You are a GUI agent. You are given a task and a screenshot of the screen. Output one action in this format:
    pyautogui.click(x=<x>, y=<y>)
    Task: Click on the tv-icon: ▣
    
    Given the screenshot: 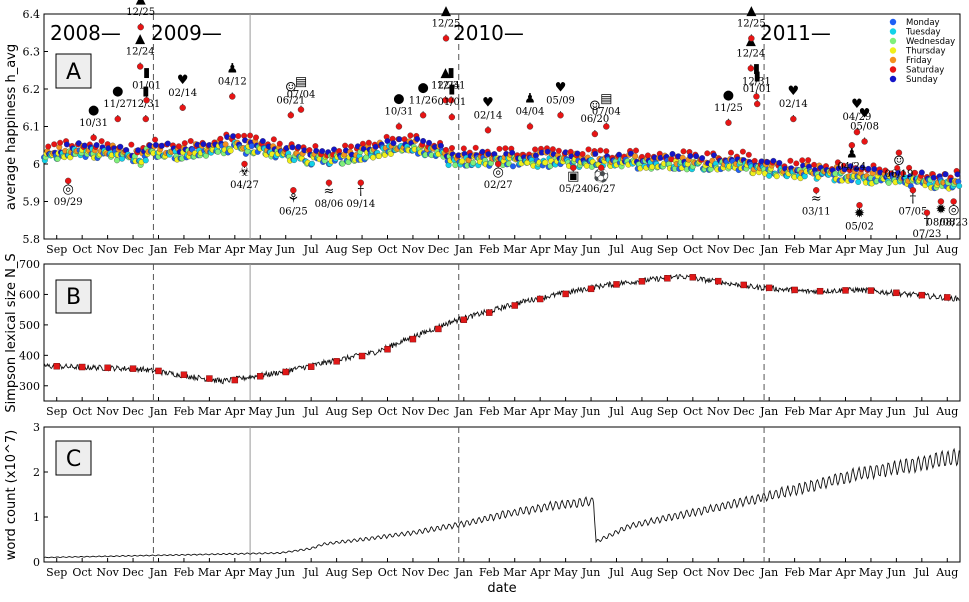 What is the action you would take?
    pyautogui.click(x=573, y=176)
    